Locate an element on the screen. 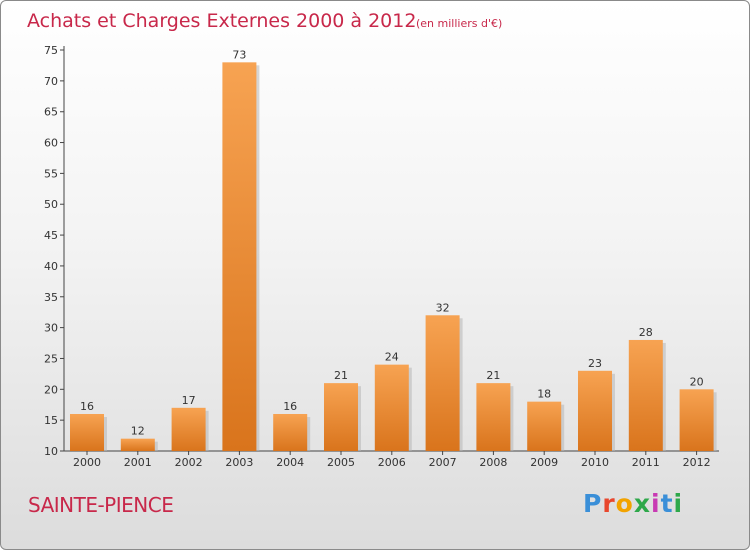 This screenshot has width=750, height=550. y-tick-label: 60 is located at coordinates (51, 143).